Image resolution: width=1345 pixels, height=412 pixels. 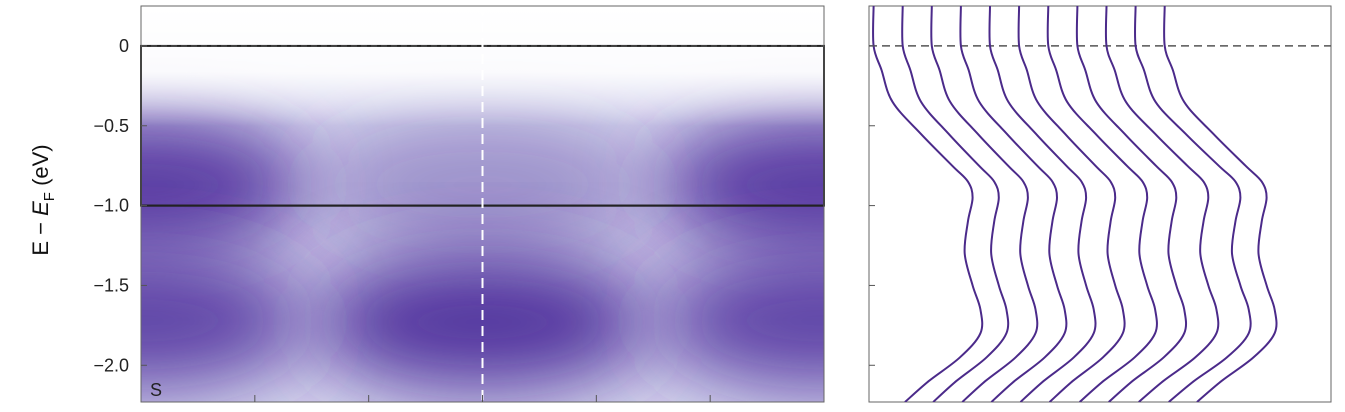 I want to click on heatmap-y-ticks: 0 −0.5 −1.0 −1.5 −2.0, so click(x=120, y=205).